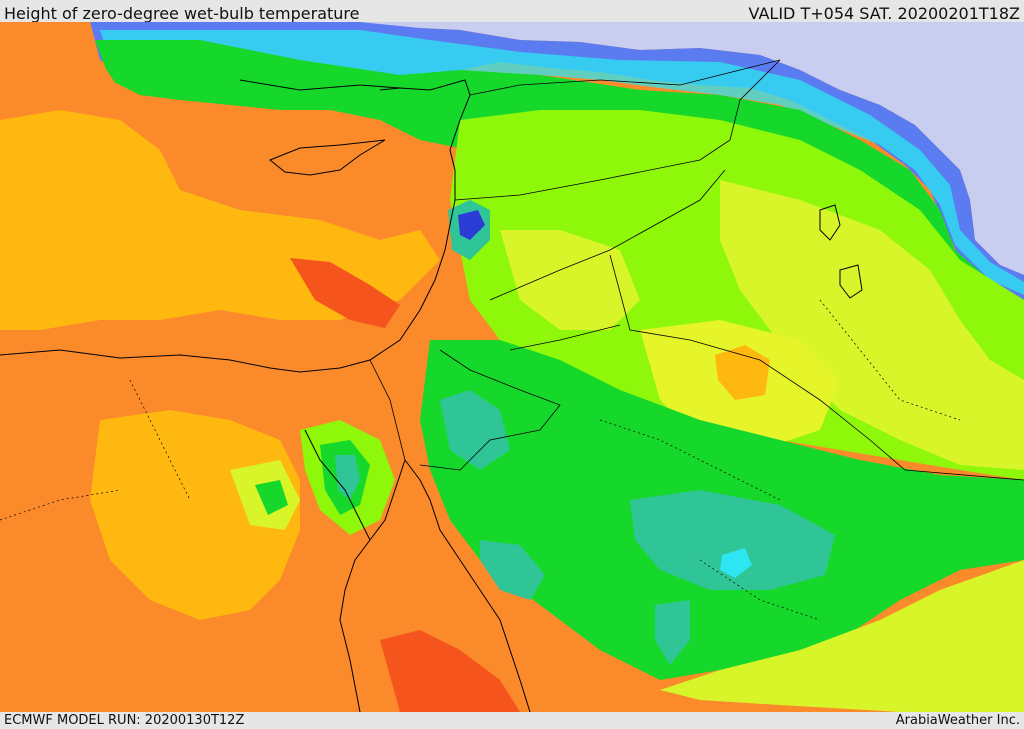 The image size is (1024, 729). I want to click on field-red-south, so click(450, 671).